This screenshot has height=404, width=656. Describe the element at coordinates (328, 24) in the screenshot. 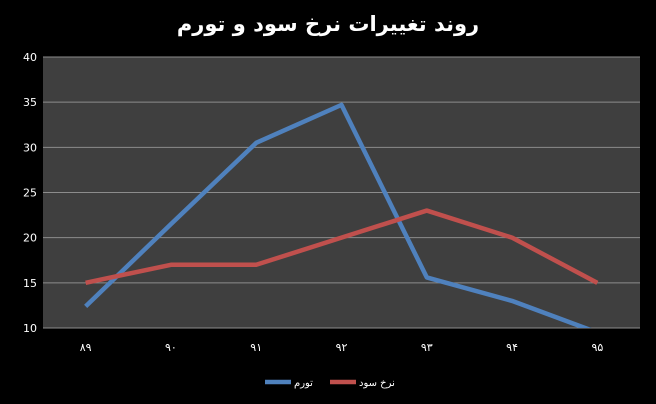

I see `chart-title: روند تغییرات نرخ سود و تورم` at that location.